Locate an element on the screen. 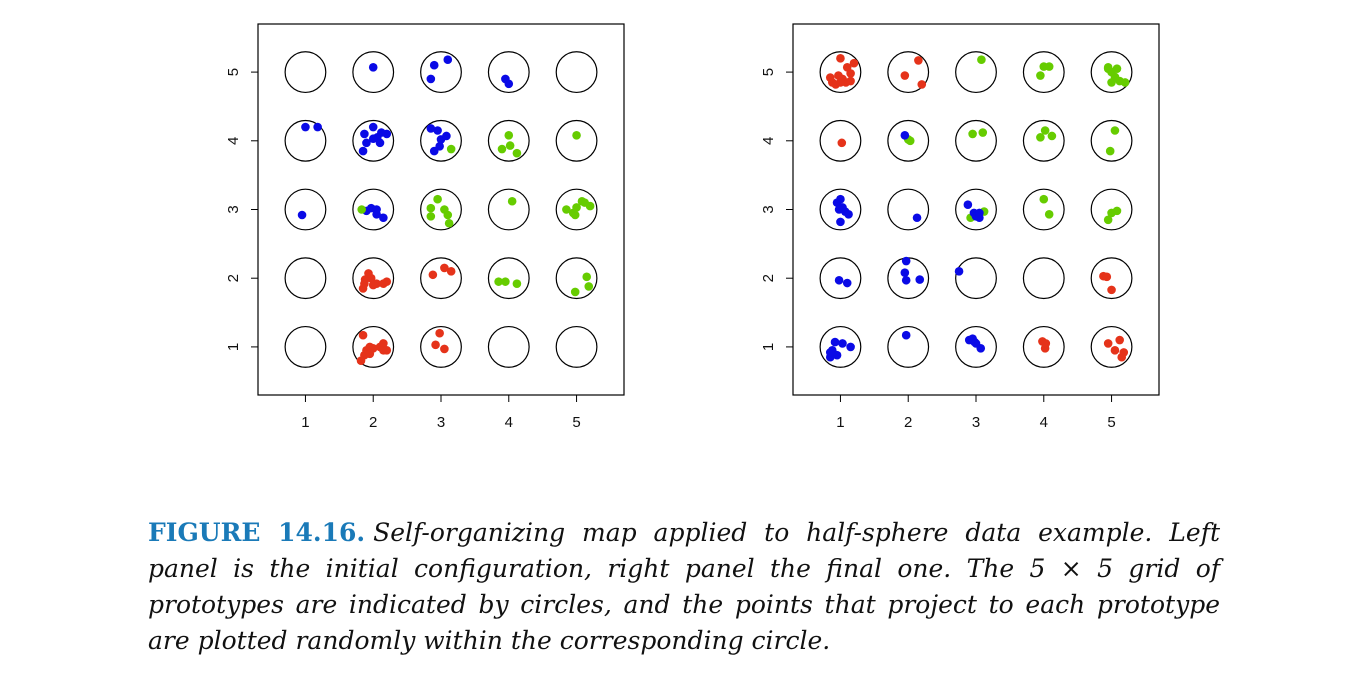 Image resolution: width=1366 pixels, height=678 pixels. caption-label: FIGURE 14.16. is located at coordinates (257, 532).